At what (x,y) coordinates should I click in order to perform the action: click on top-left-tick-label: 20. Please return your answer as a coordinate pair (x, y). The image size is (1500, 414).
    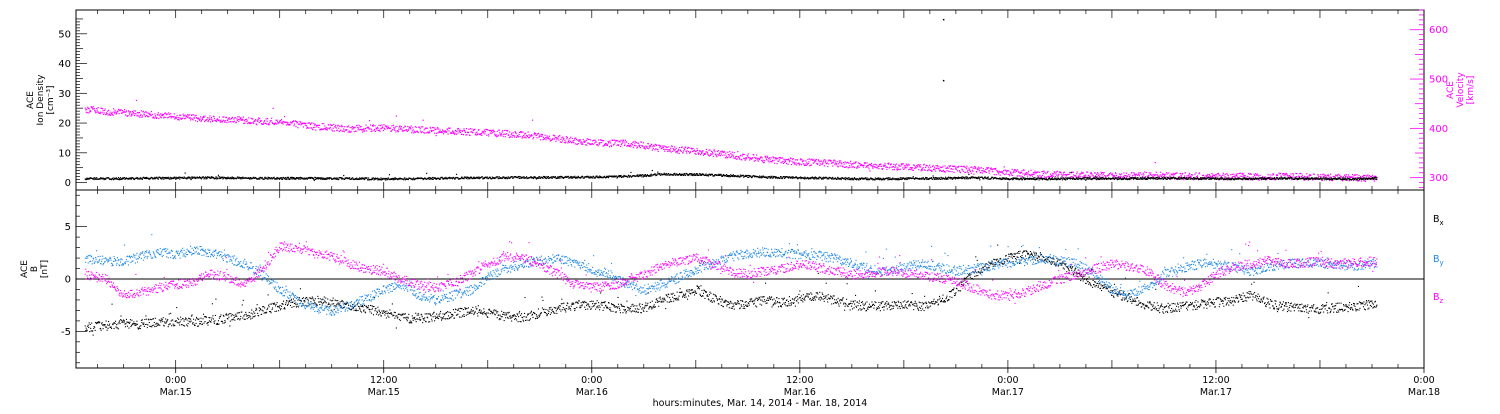
    Looking at the image, I should click on (64, 124).